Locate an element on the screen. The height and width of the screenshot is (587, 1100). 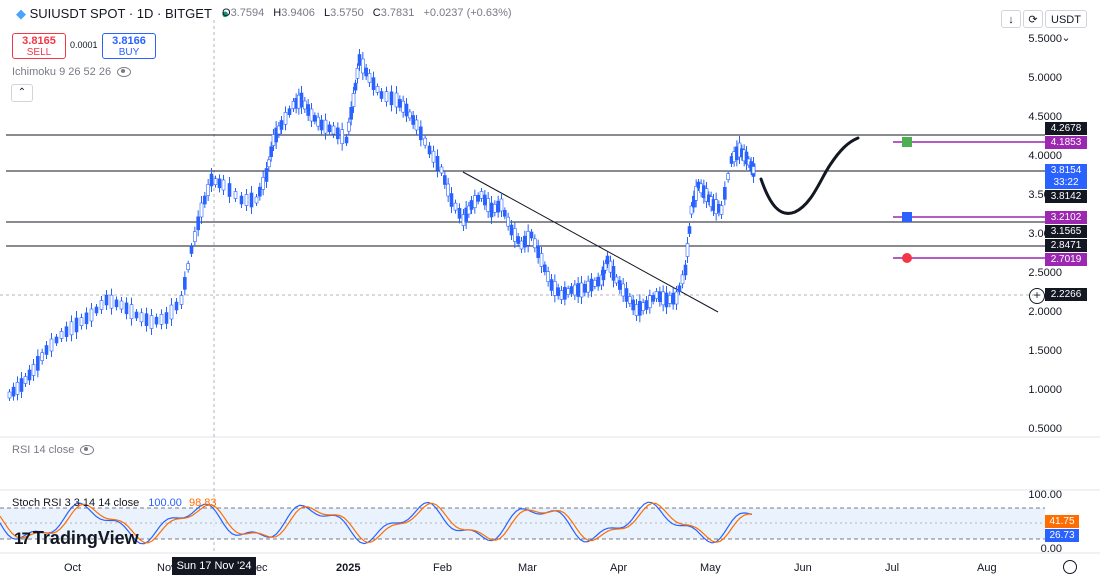
price-axis-label: 4.5000 is located at coordinates (1045, 117).